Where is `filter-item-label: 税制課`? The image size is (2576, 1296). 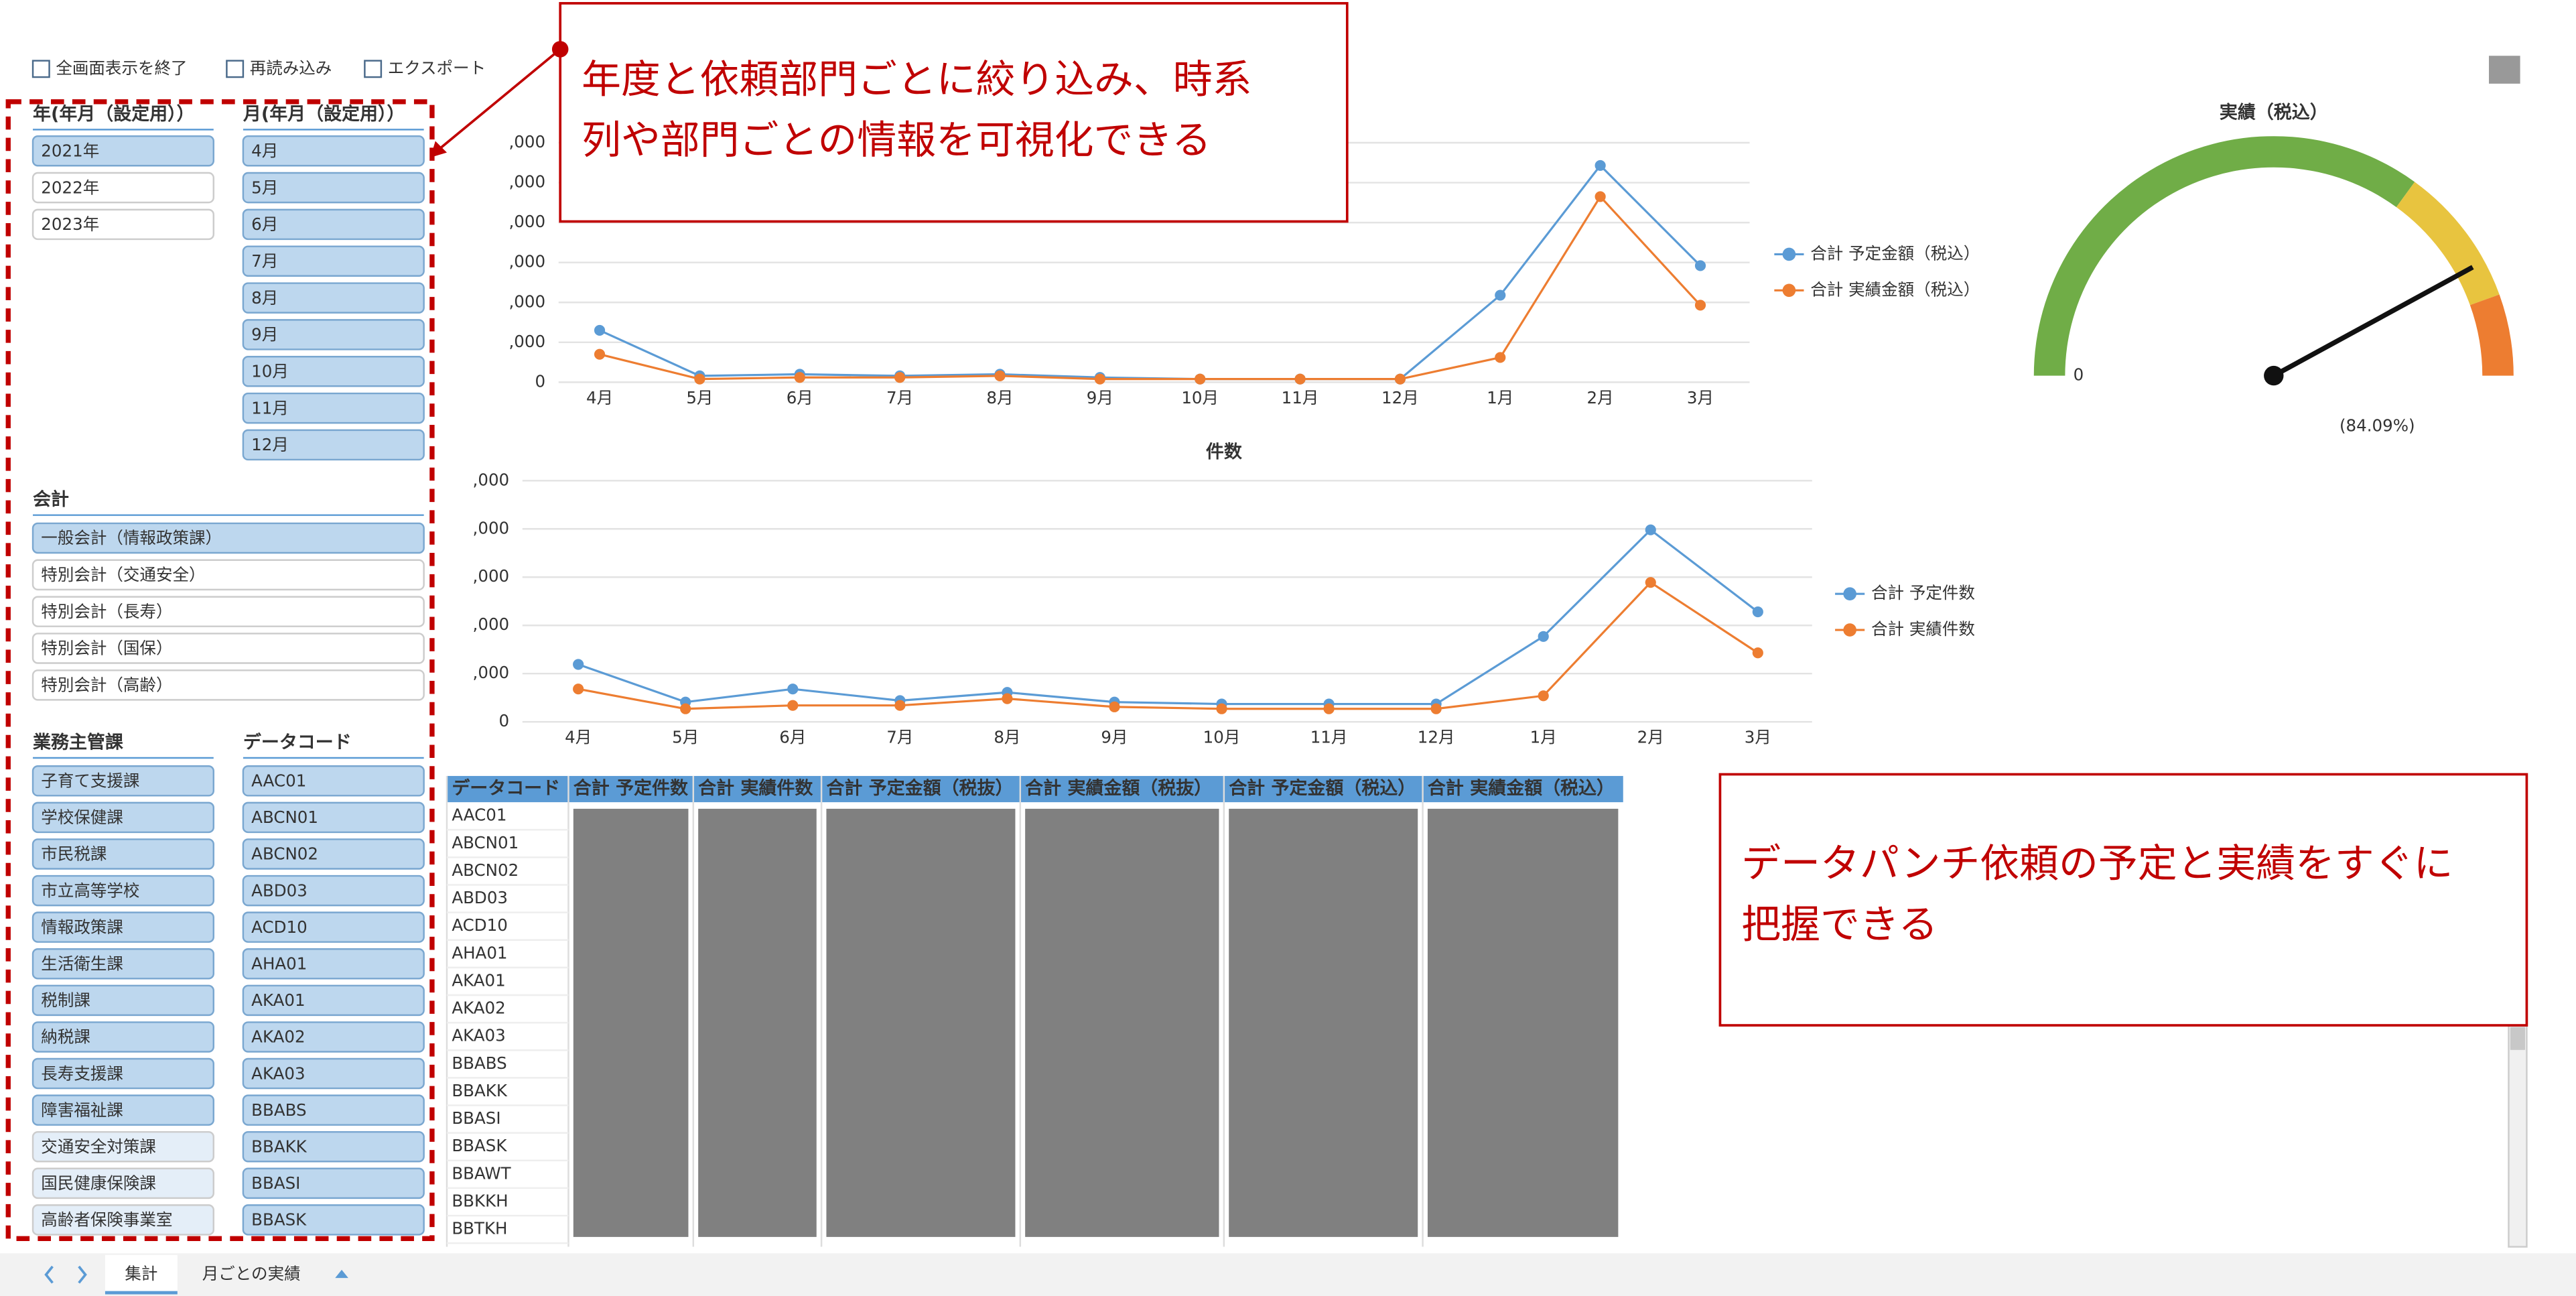
filter-item-label: 税制課 is located at coordinates (65, 1000).